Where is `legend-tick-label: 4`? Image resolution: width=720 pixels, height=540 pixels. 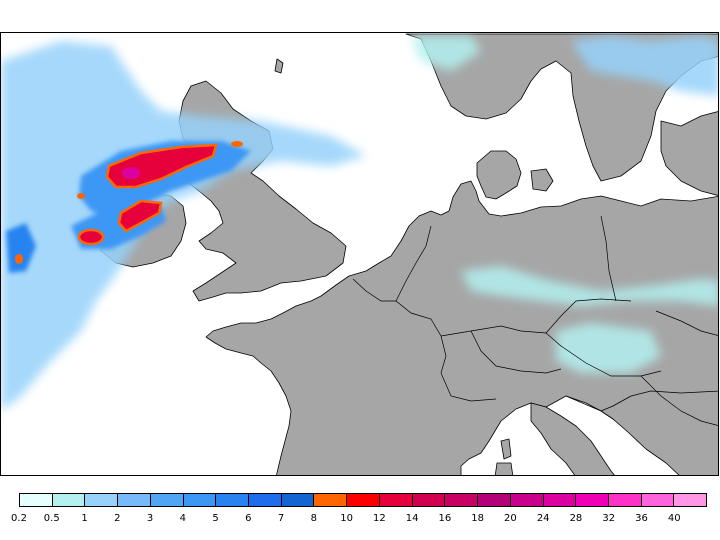 legend-tick-label: 4 is located at coordinates (182, 518).